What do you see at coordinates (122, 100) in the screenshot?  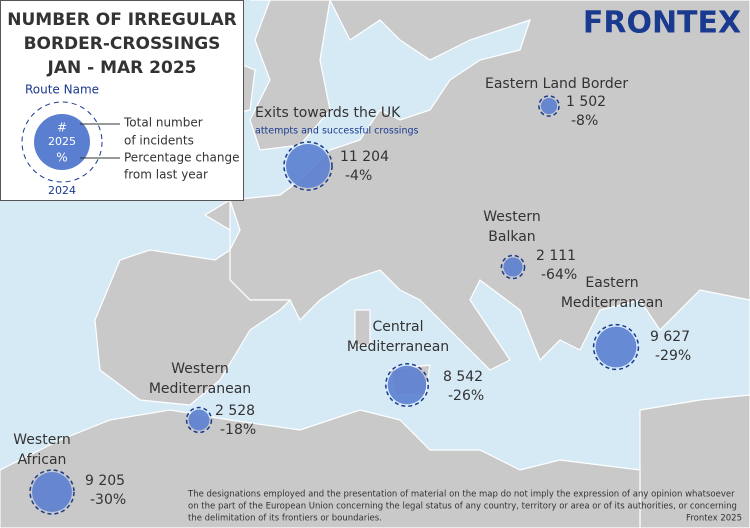 I see `legend-box` at bounding box center [122, 100].